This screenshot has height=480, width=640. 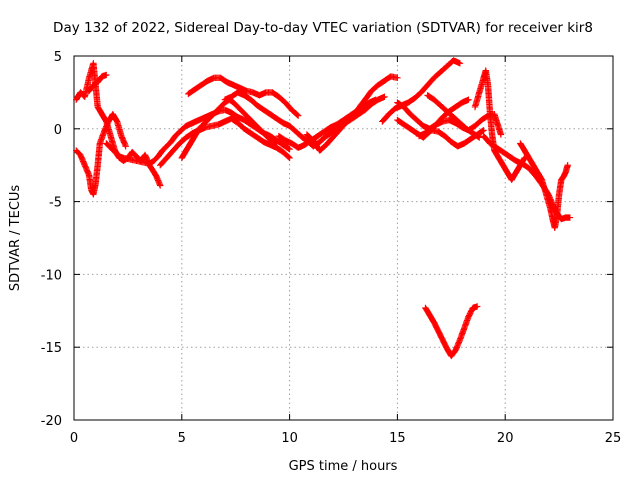 What do you see at coordinates (343, 466) in the screenshot?
I see `x-axis-label: GPS time / hours` at bounding box center [343, 466].